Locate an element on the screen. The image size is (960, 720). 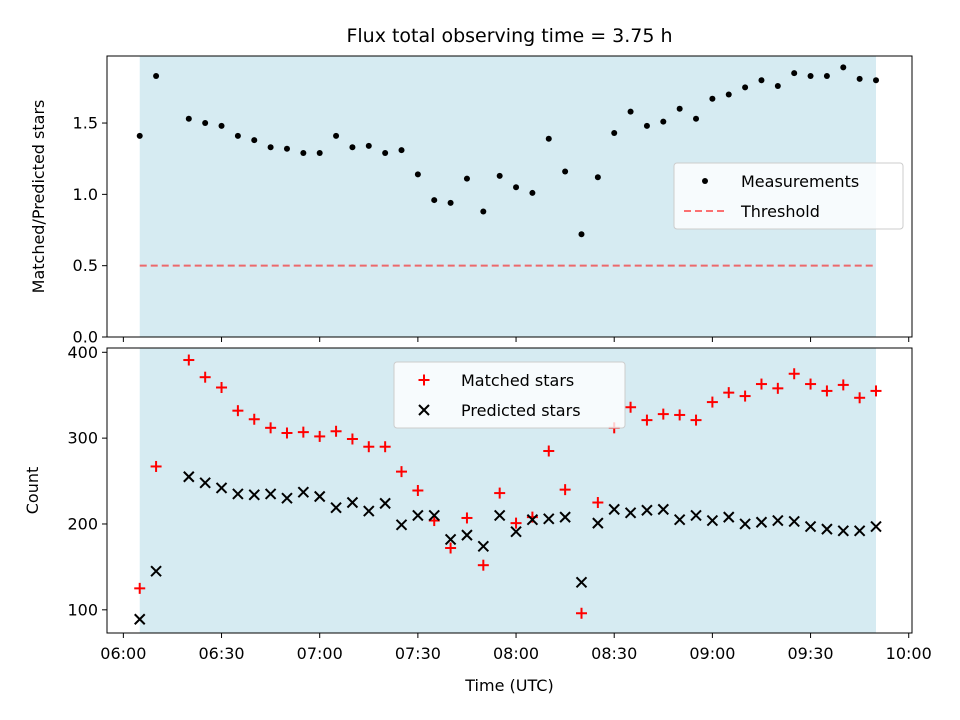
xtick-label: 08:30 is located at coordinates (614, 653).